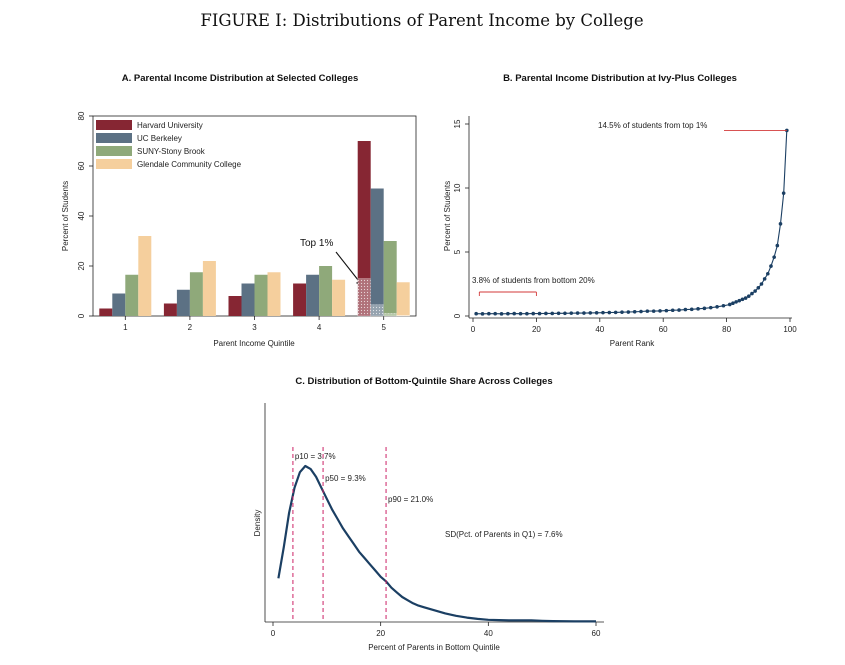 Image resolution: width=845 pixels, height=665 pixels. Describe the element at coordinates (171, 151) in the screenshot. I see `legend-label: SUNY-Stony Brook` at that location.